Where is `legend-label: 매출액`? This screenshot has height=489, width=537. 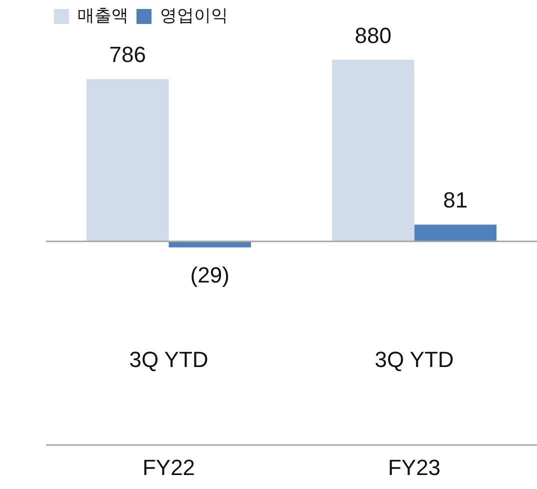
legend-label: 매출액 is located at coordinates (103, 16).